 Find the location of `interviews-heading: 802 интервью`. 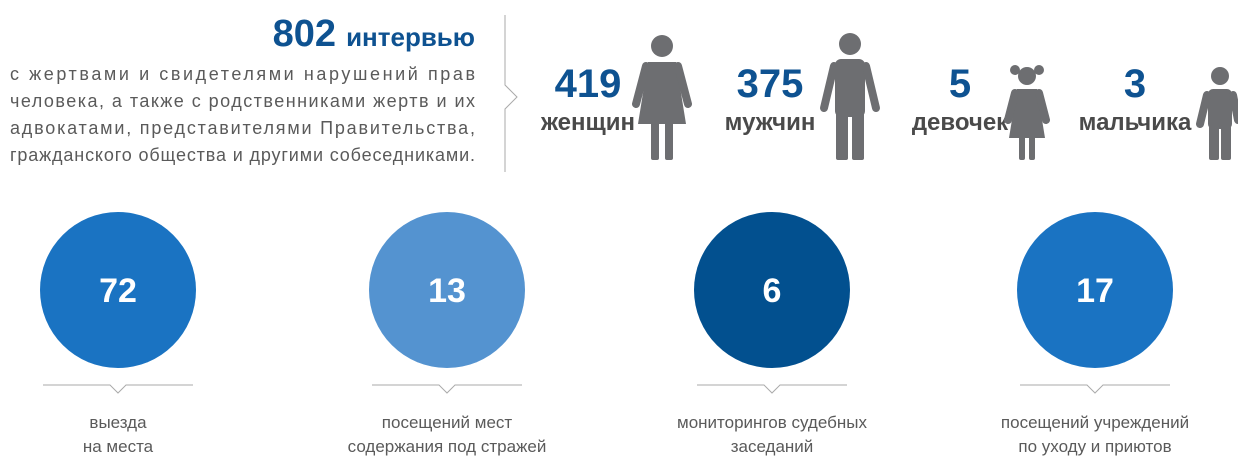

interviews-heading: 802 интервью is located at coordinates (374, 34).